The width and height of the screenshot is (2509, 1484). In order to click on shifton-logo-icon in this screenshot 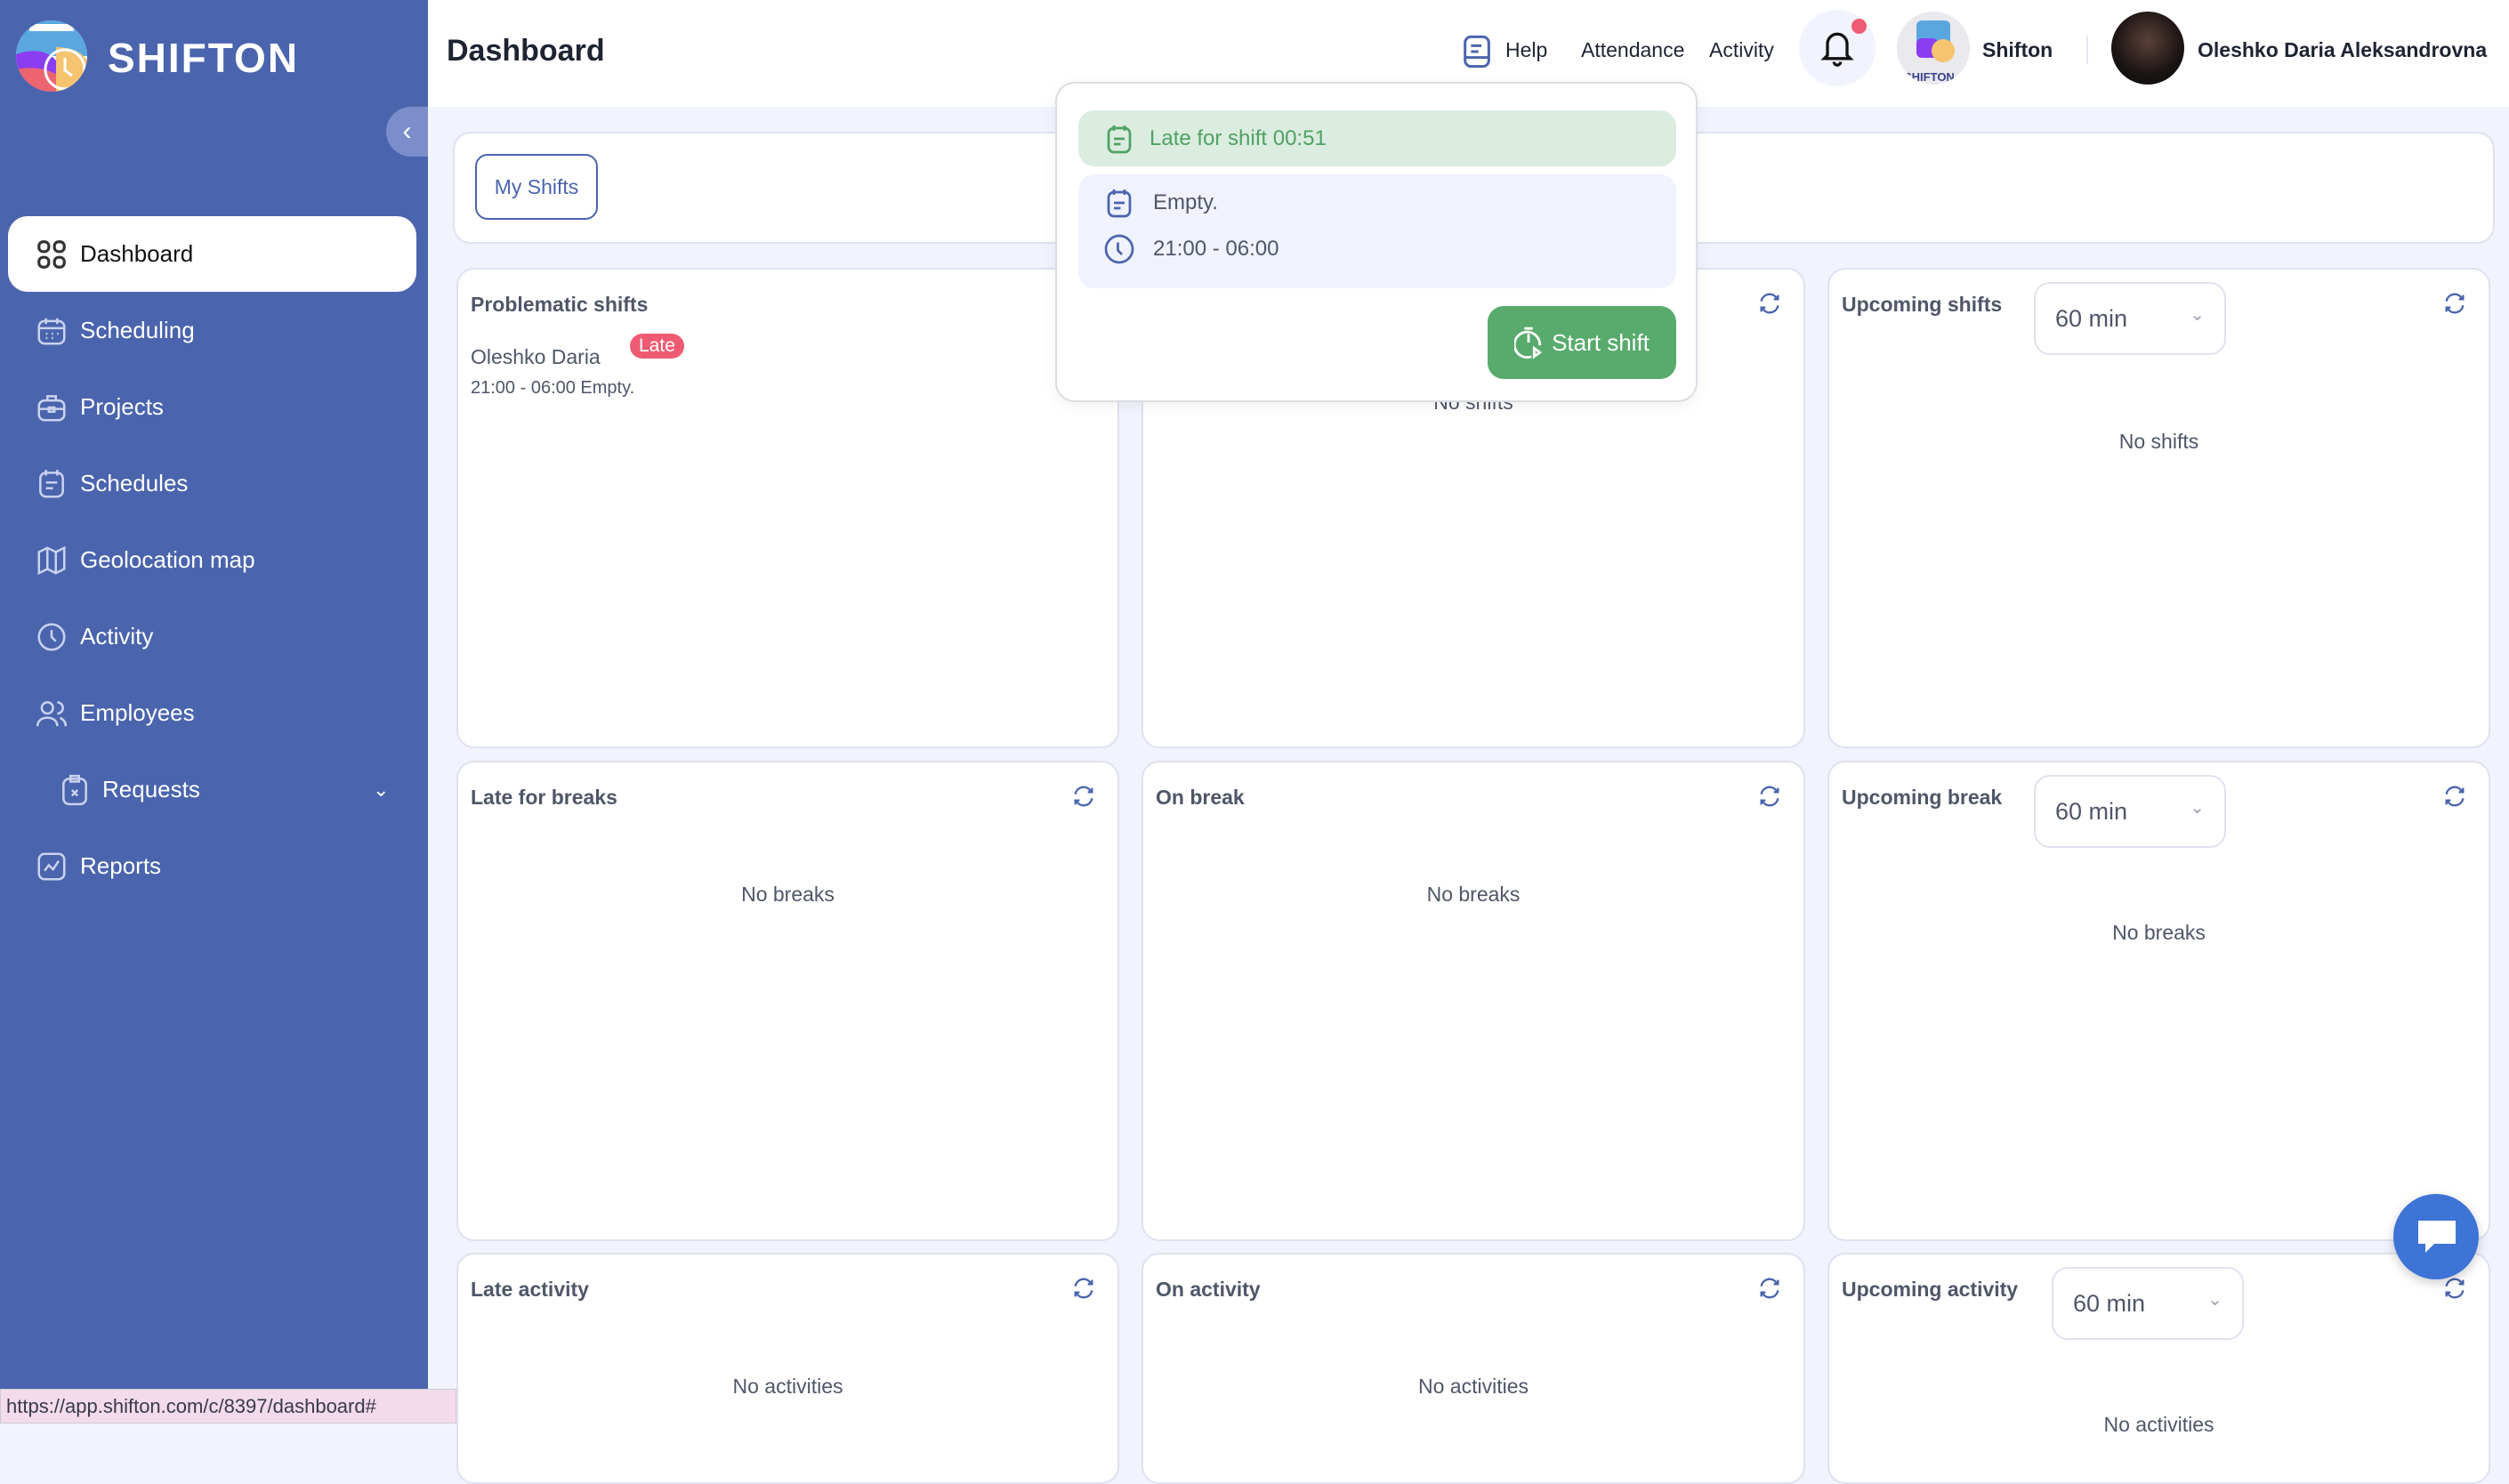, I will do `click(51, 56)`.